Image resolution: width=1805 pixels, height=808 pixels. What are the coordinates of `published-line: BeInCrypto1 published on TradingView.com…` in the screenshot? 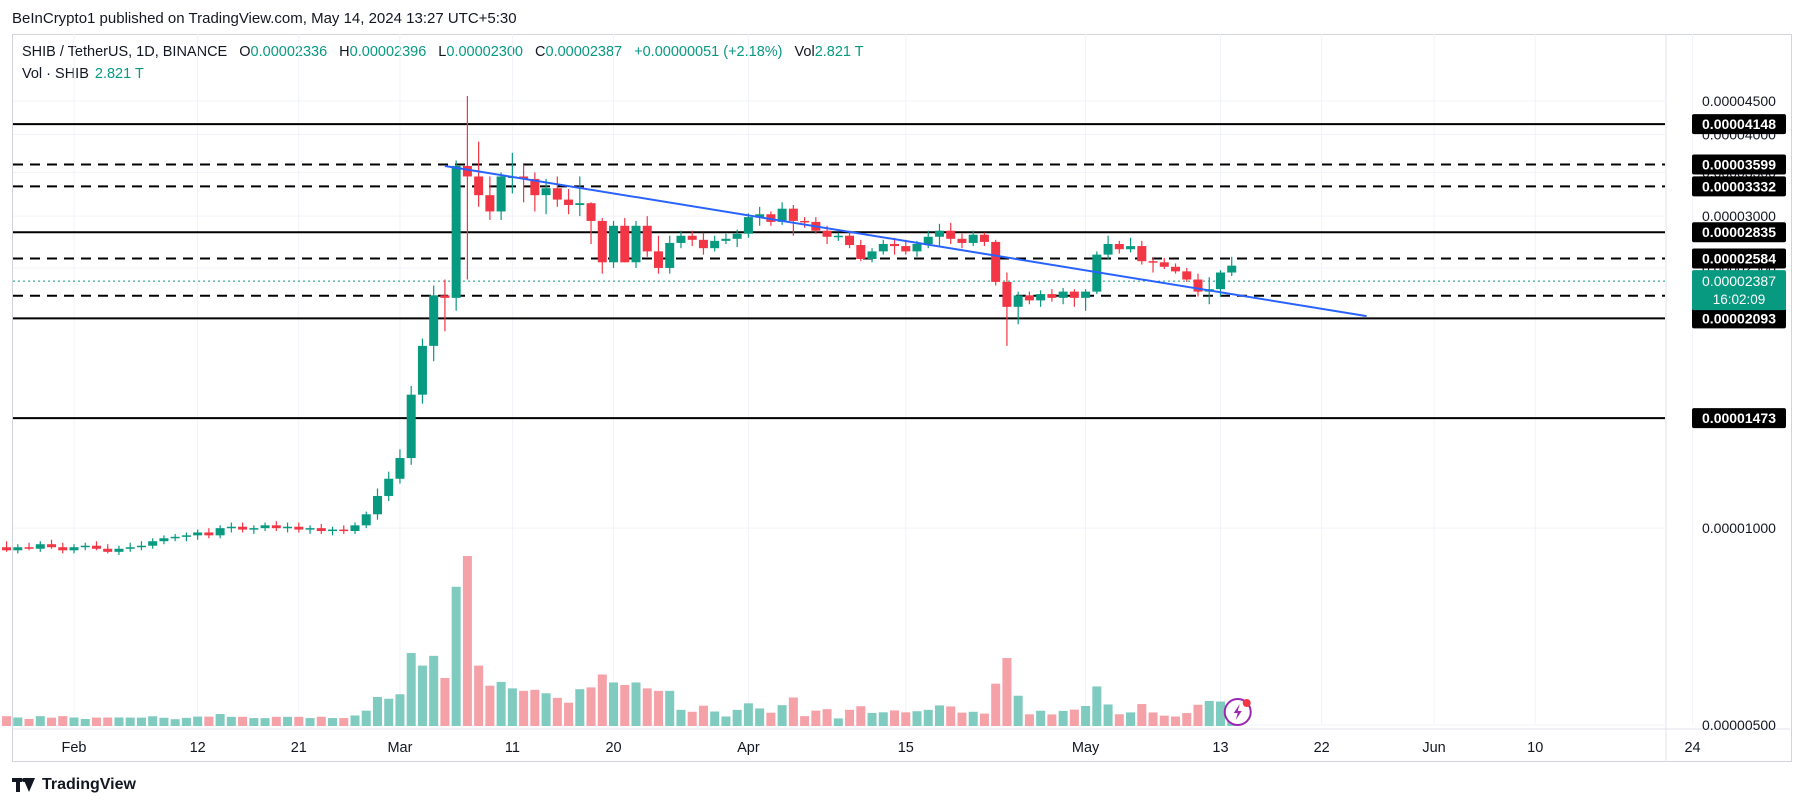 It's located at (264, 18).